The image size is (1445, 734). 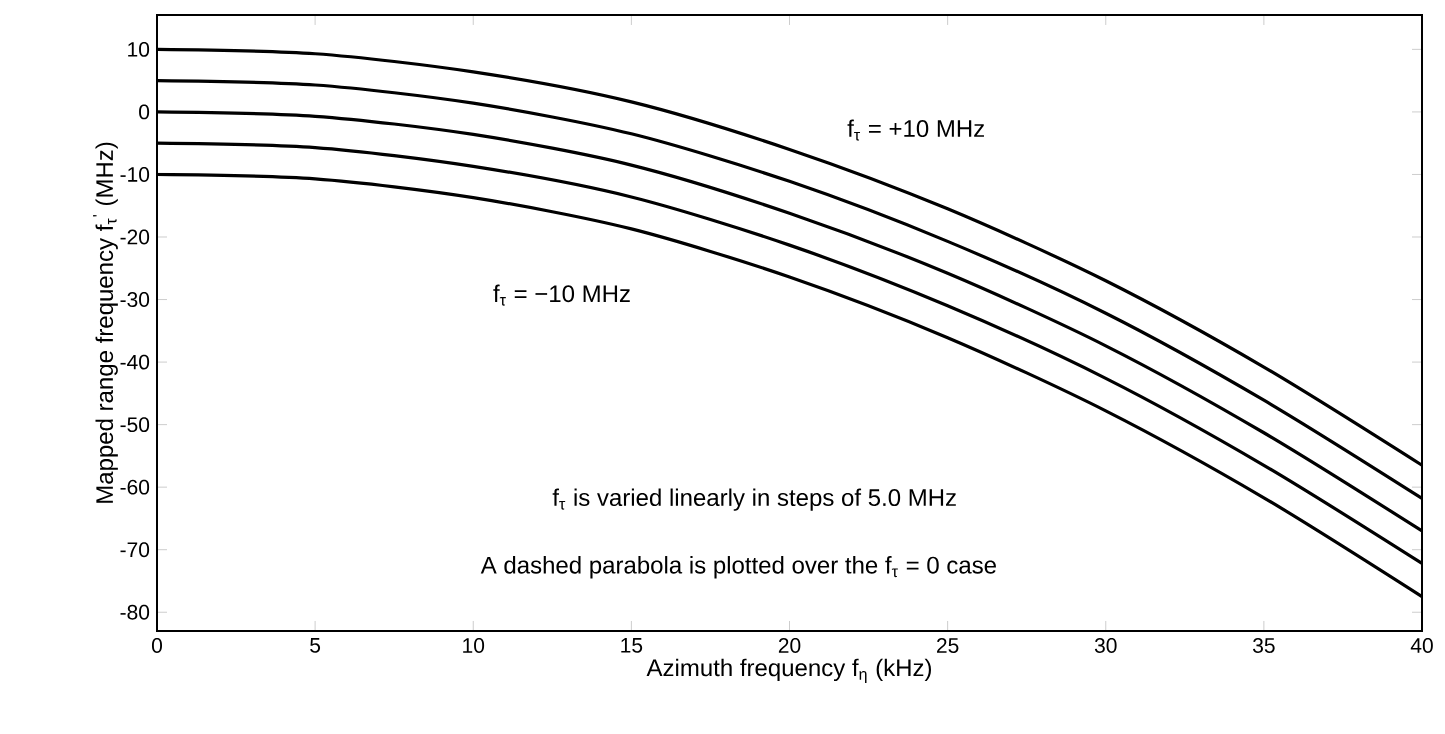 What do you see at coordinates (1421, 645) in the screenshot?
I see `x-tick-label: 40` at bounding box center [1421, 645].